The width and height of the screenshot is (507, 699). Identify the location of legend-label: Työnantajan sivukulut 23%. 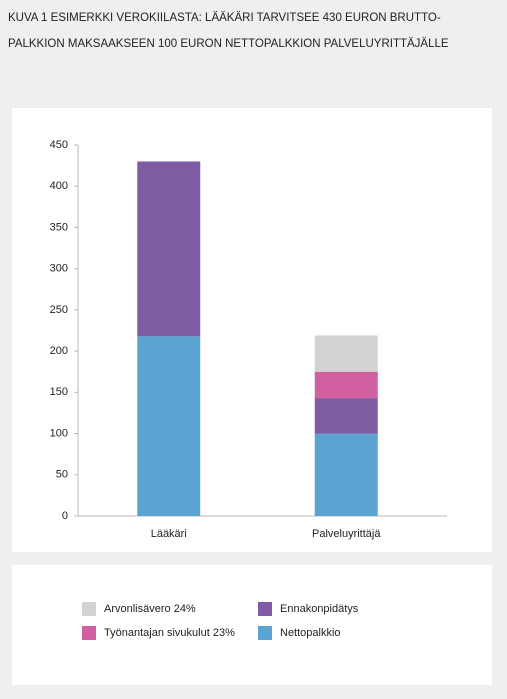
(169, 633).